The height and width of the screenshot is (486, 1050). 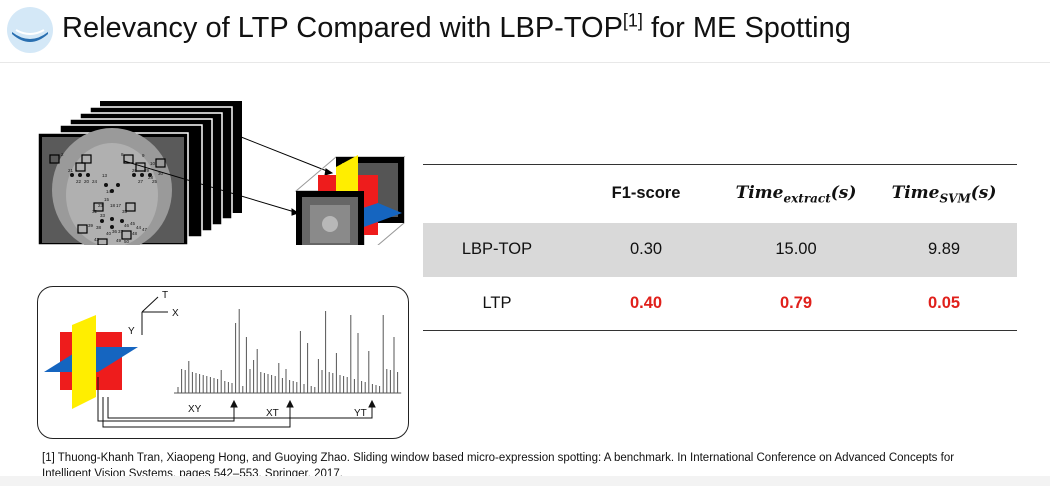 What do you see at coordinates (646, 303) in the screenshot?
I see `cell-f1: 0.40` at bounding box center [646, 303].